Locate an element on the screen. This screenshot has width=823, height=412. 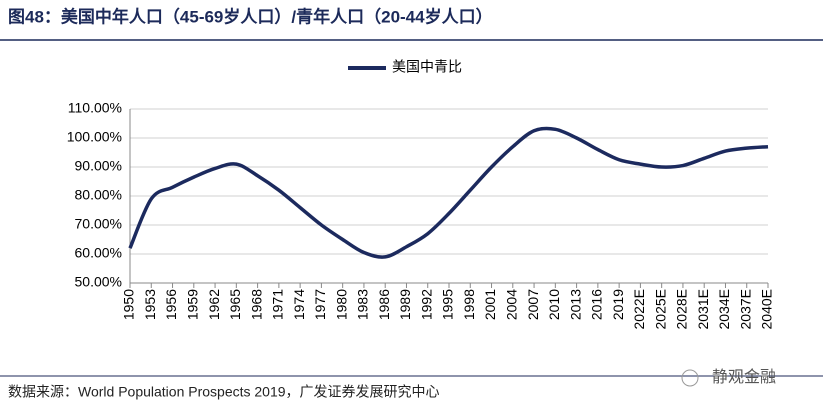
x-tick-label: 2028E is located at coordinates (682, 309).